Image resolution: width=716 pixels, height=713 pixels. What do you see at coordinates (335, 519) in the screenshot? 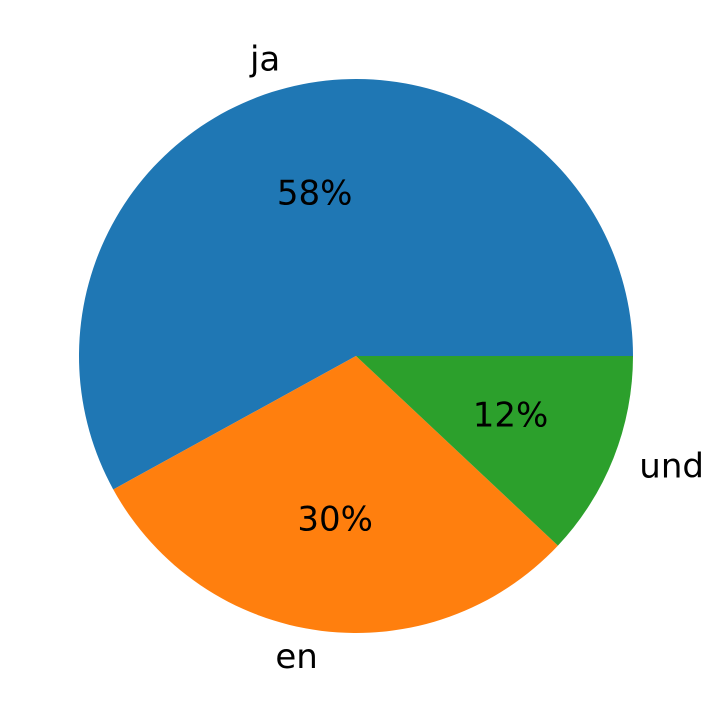
I see `value-label: 30%` at bounding box center [335, 519].